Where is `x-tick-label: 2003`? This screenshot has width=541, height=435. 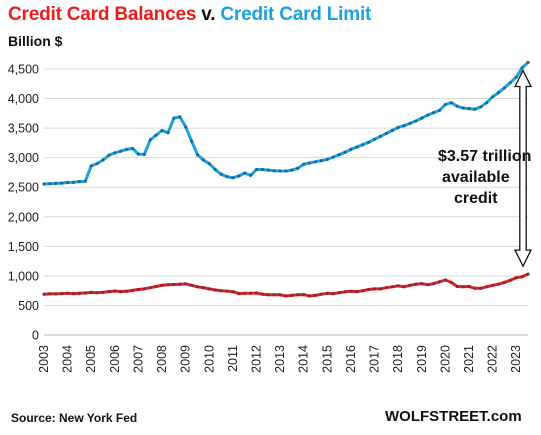 x-tick-label: 2003 is located at coordinates (44, 359).